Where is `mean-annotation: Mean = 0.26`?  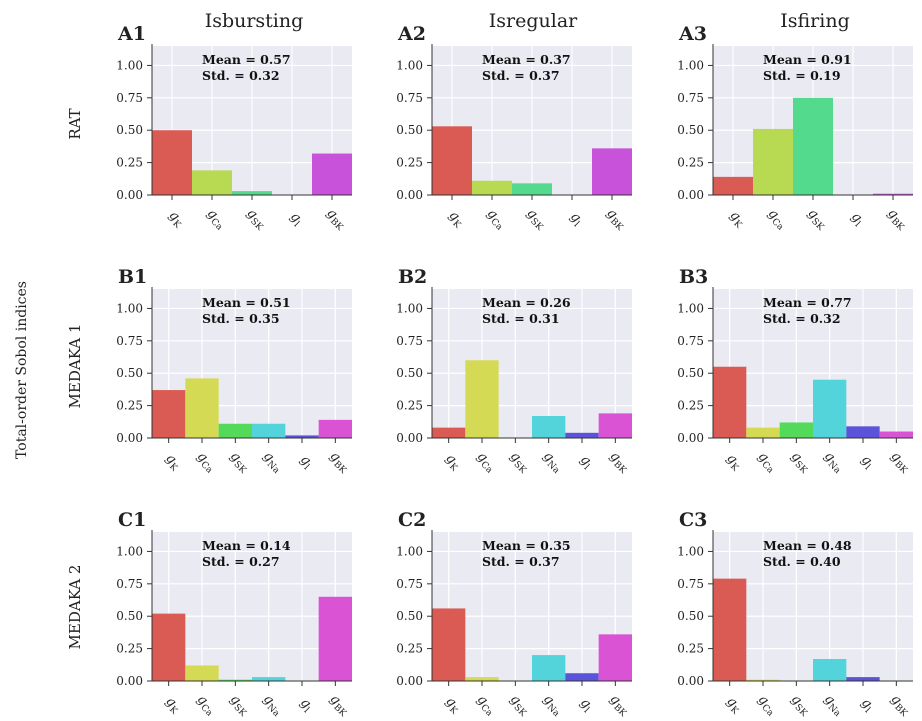 mean-annotation: Mean = 0.26 is located at coordinates (526, 302).